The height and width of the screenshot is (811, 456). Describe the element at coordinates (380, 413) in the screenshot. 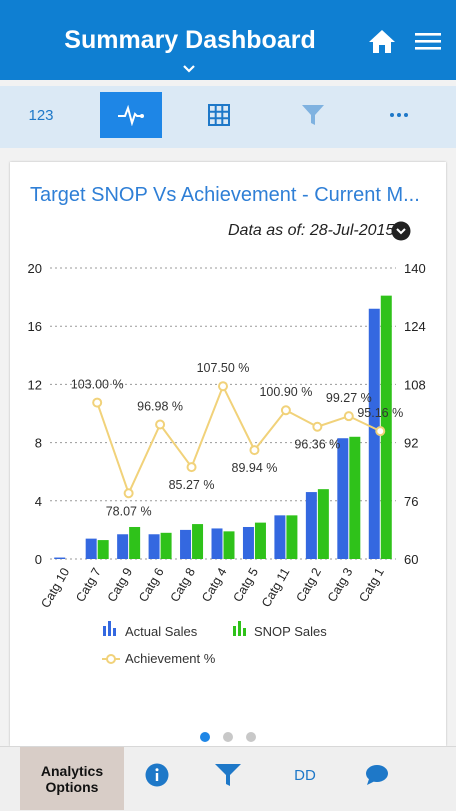

I see `achievement-data-label: 95.16 %` at that location.